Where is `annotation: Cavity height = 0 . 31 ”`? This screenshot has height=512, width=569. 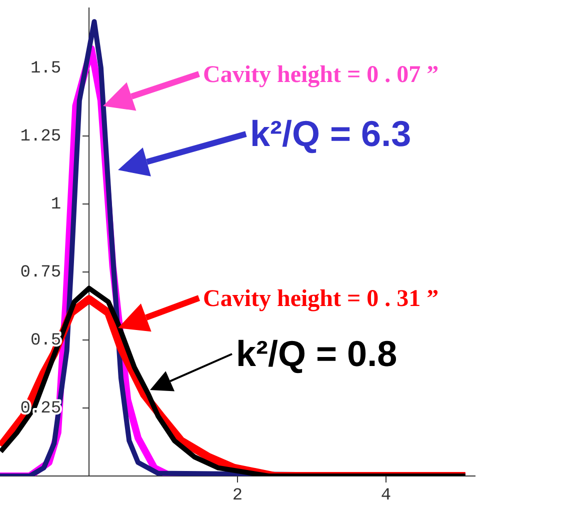 annotation: Cavity height = 0 . 31 ” is located at coordinates (321, 299).